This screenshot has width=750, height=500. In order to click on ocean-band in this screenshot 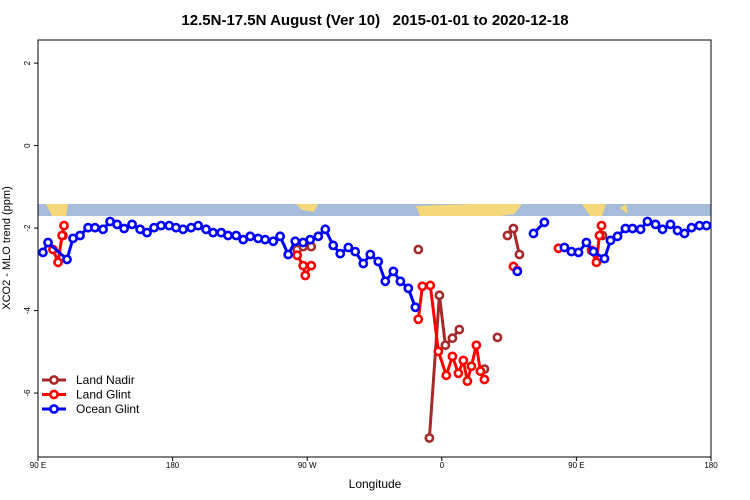, I will do `click(374, 210)`.